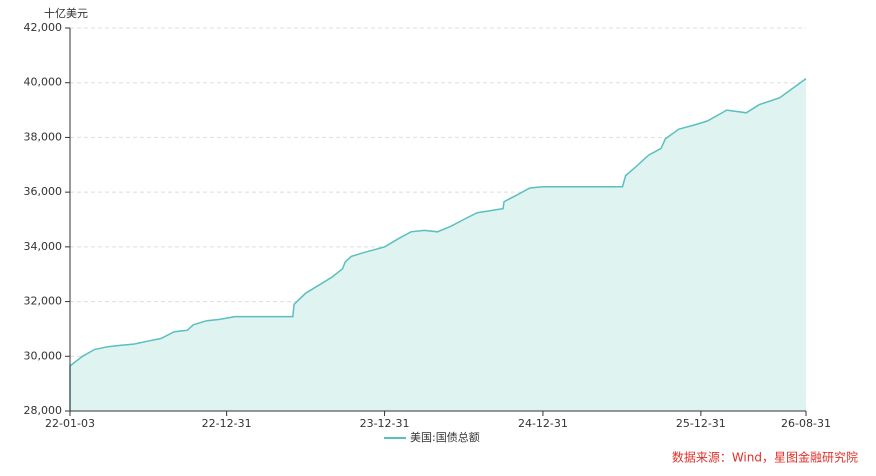 This screenshot has height=476, width=876. What do you see at coordinates (765, 457) in the screenshot?
I see `source-note: 数据来源：Wind，星图金融研究院` at bounding box center [765, 457].